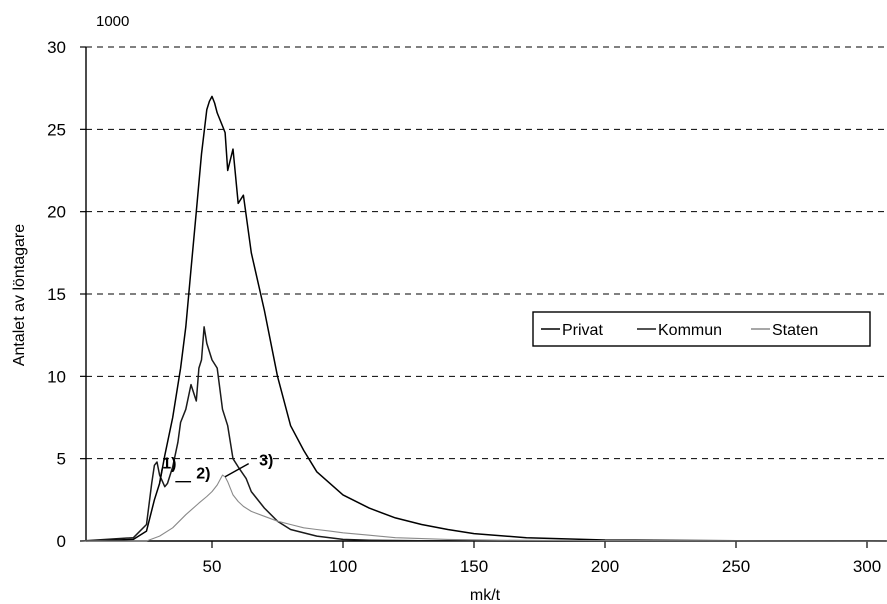 The image size is (887, 604). Describe the element at coordinates (582, 330) in the screenshot. I see `legend-label-privat: Privat` at that location.